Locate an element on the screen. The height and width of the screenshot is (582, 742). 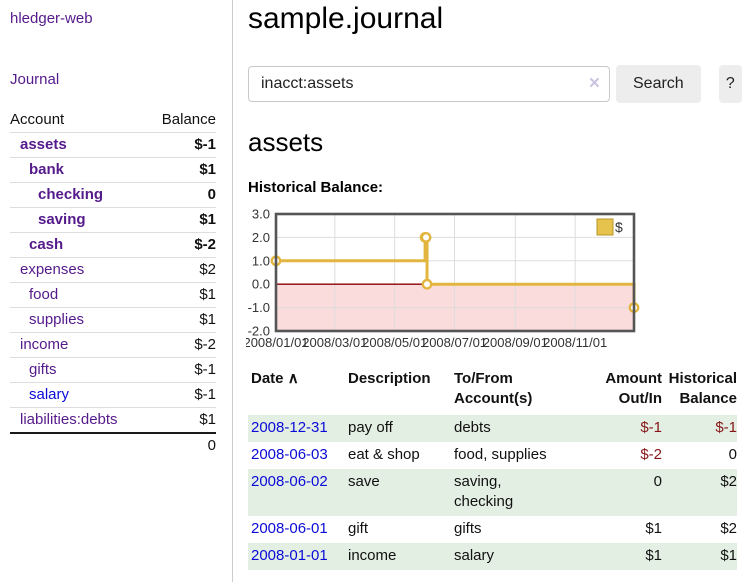
transaction-accounts: salary is located at coordinates (525, 556).